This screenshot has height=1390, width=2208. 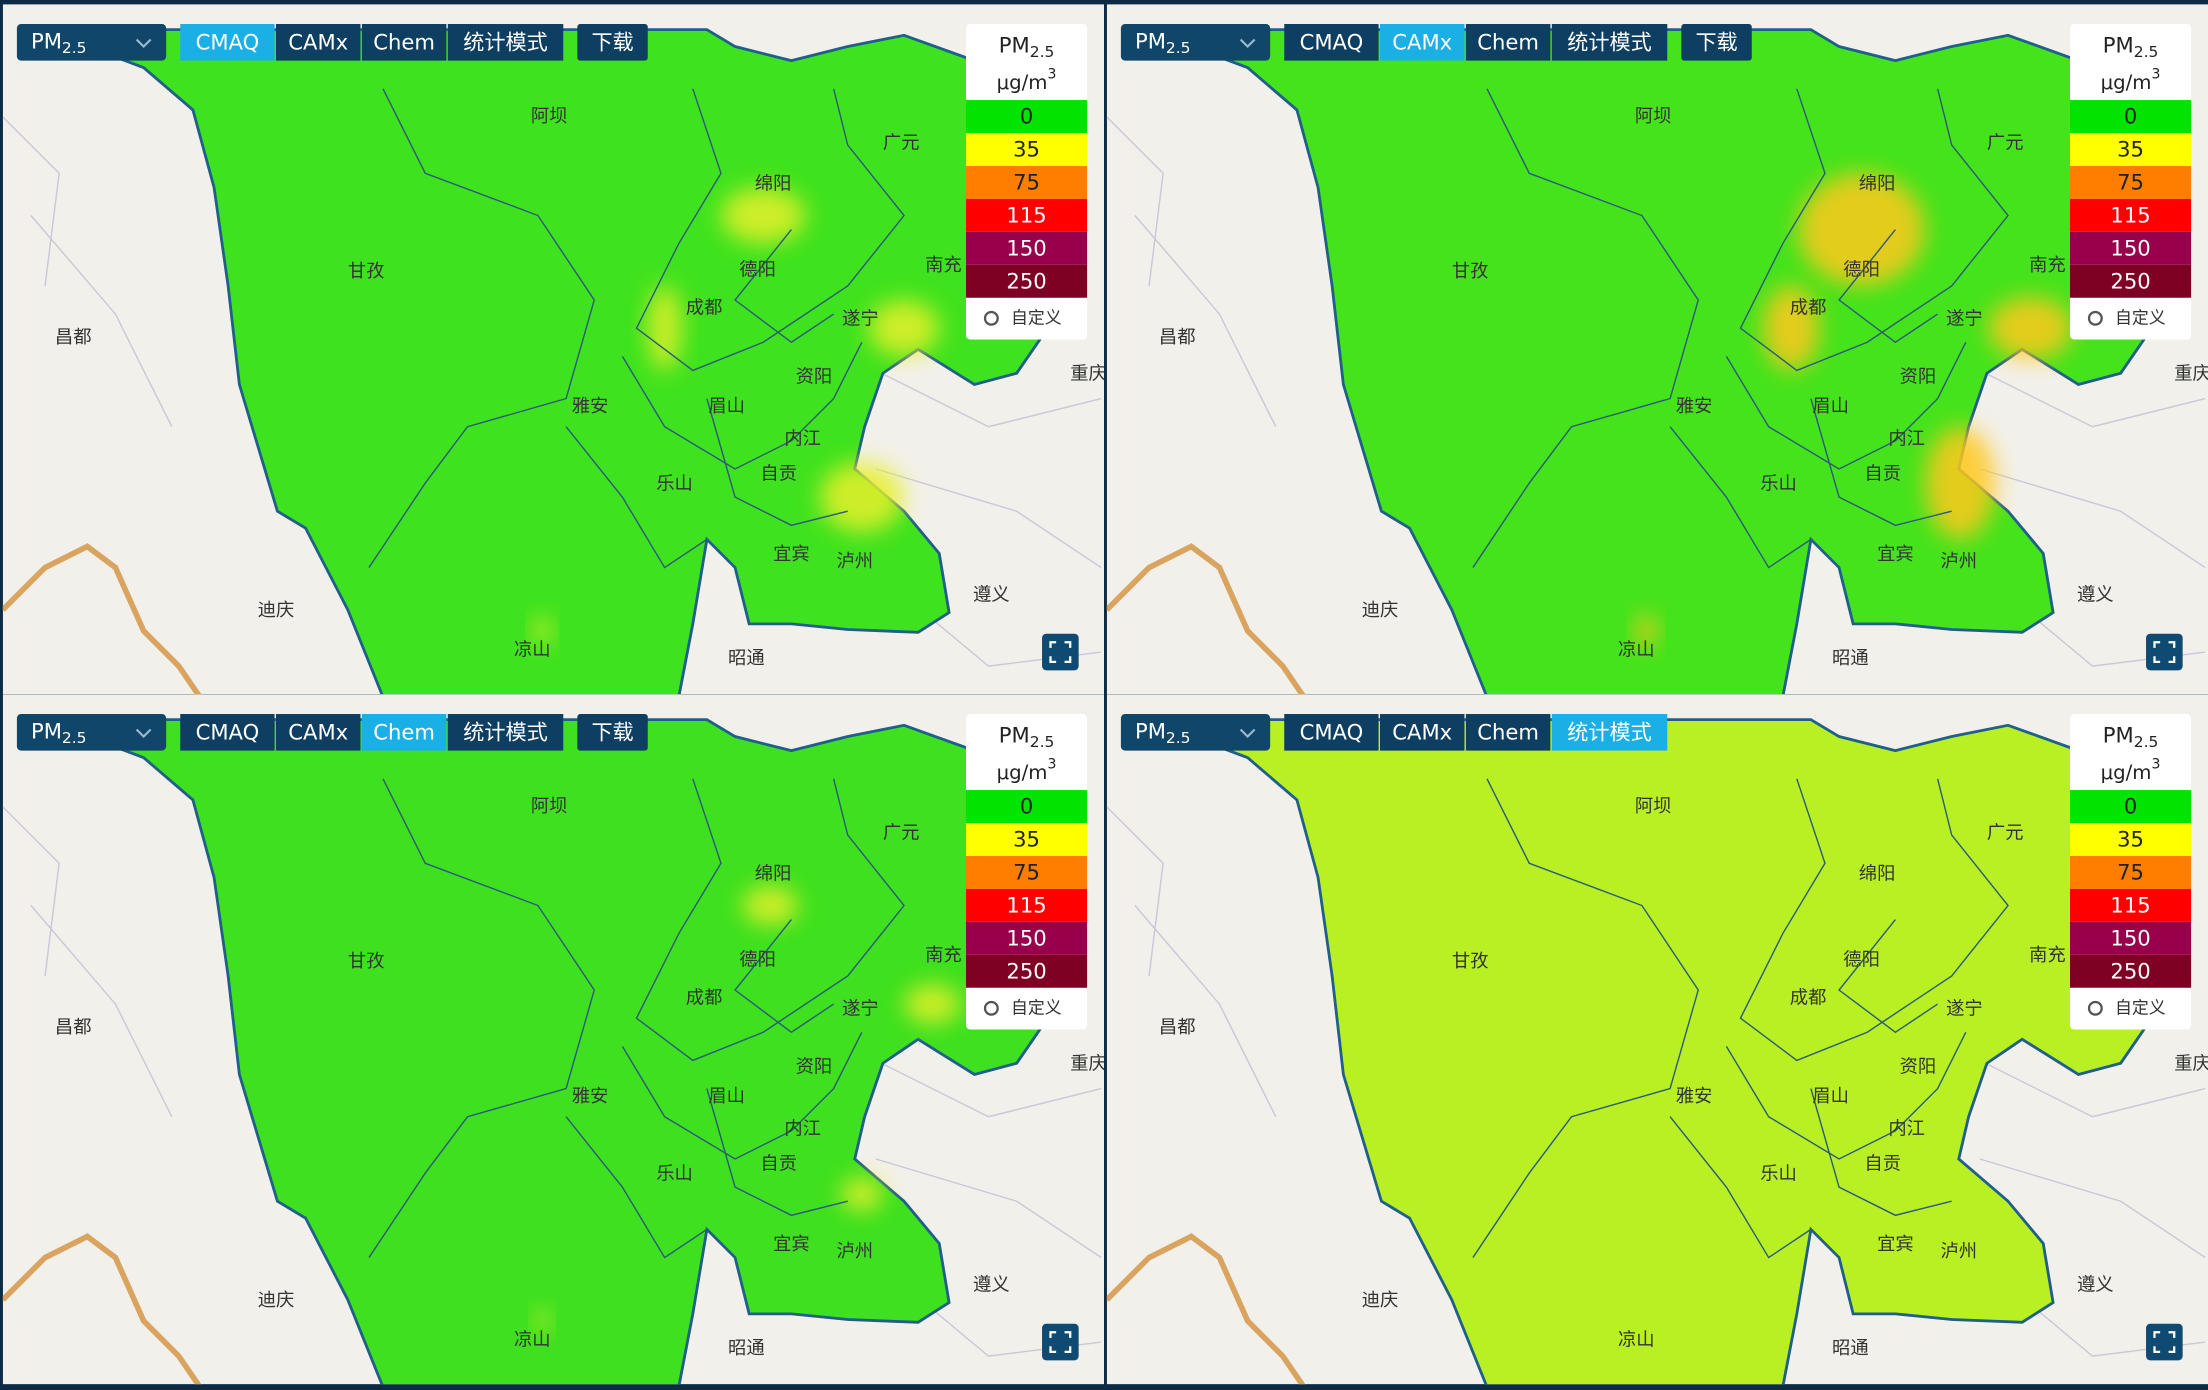 I want to click on city-label: 乐山, so click(x=1778, y=1173).